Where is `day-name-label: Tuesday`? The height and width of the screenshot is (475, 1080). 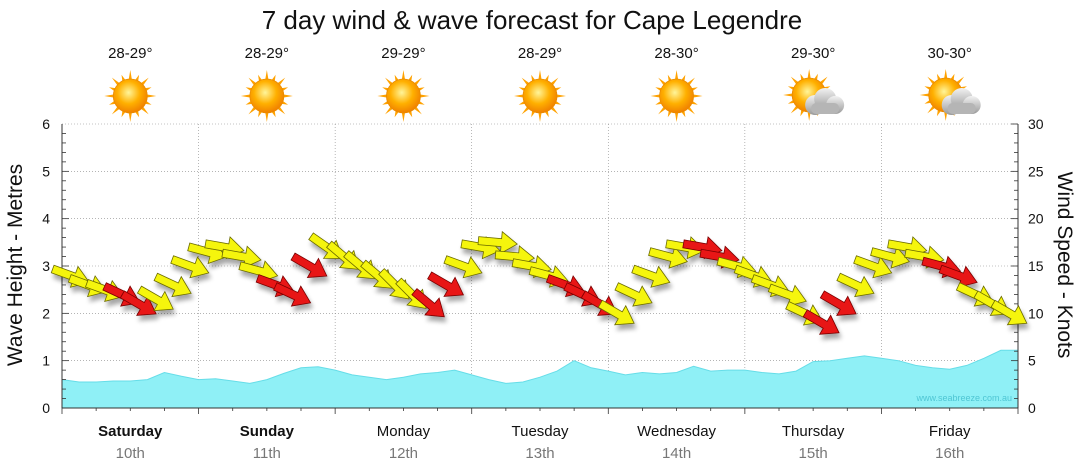 day-name-label: Tuesday is located at coordinates (540, 431).